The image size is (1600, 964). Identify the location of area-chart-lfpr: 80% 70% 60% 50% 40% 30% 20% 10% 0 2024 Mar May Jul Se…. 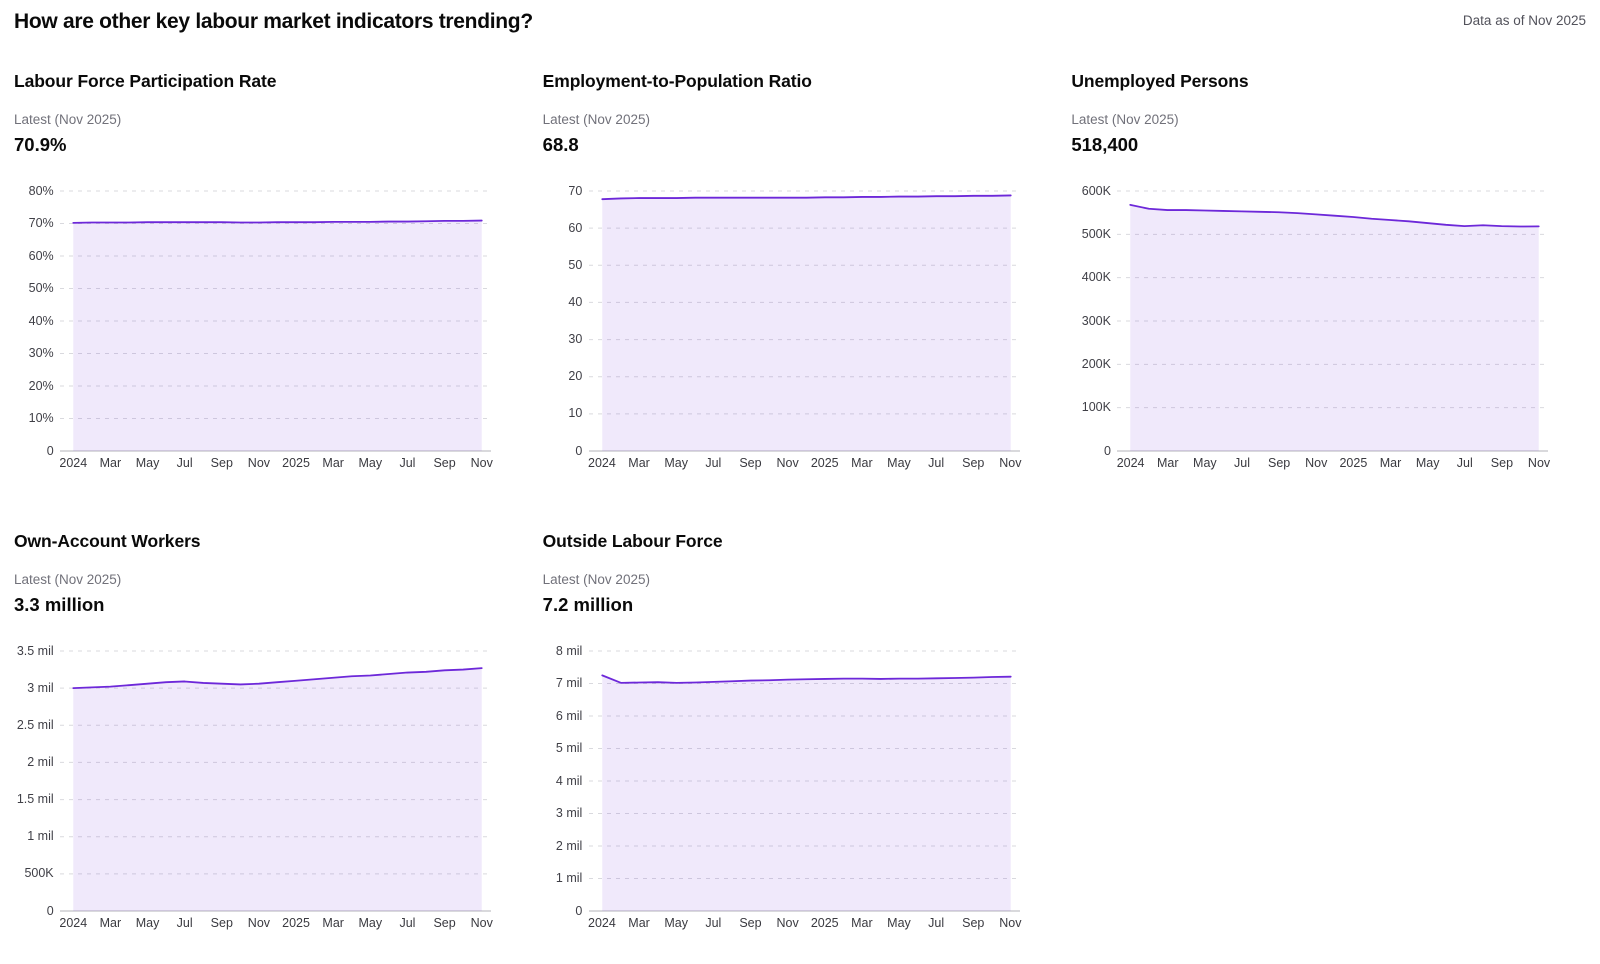
(253, 328).